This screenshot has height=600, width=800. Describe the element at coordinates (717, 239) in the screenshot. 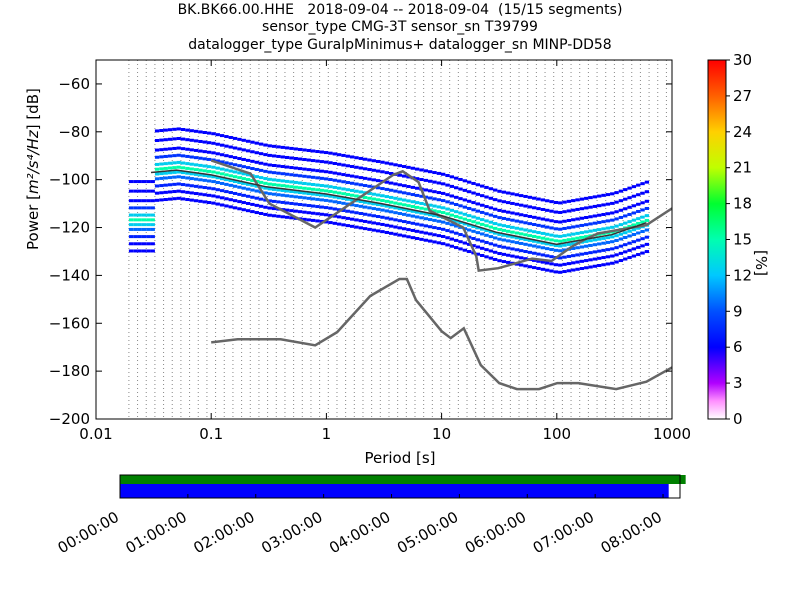

I see `colorbar` at that location.